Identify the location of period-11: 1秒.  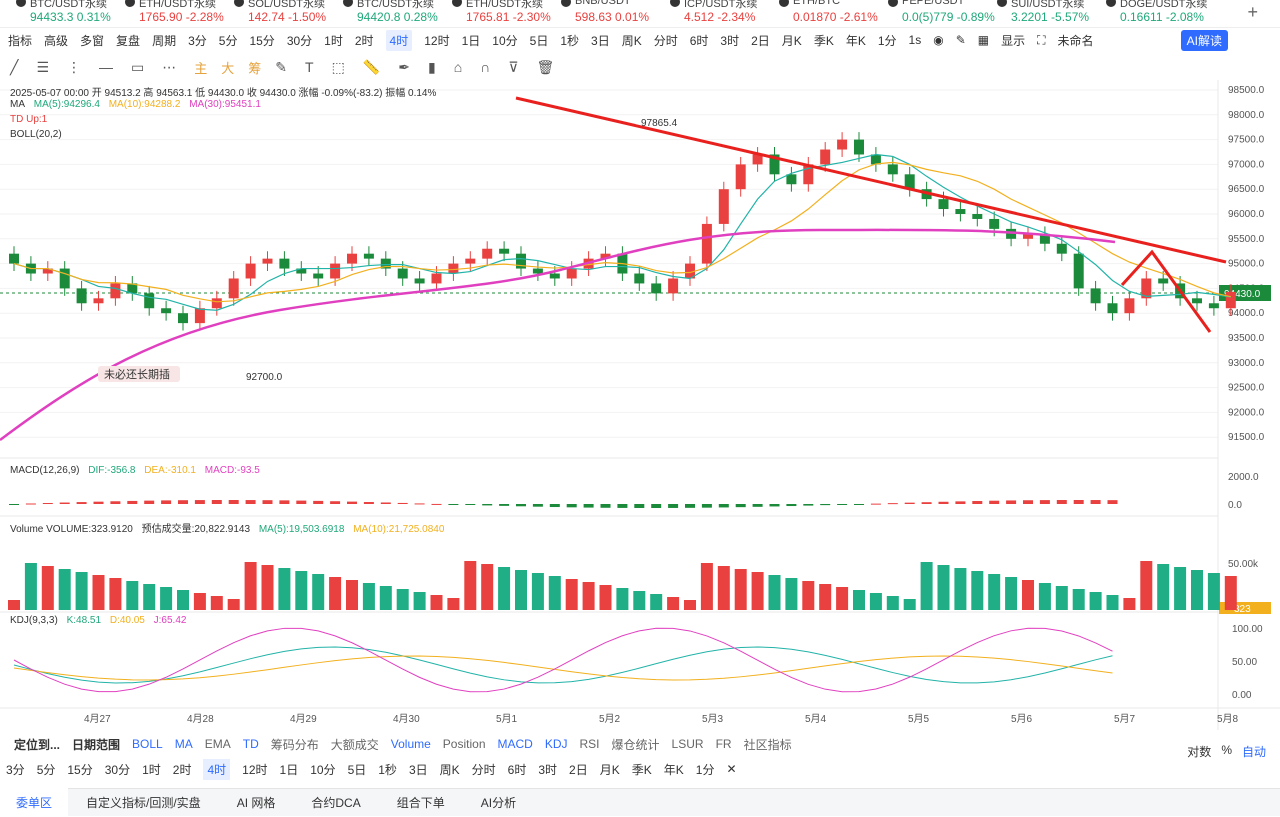
(570, 40).